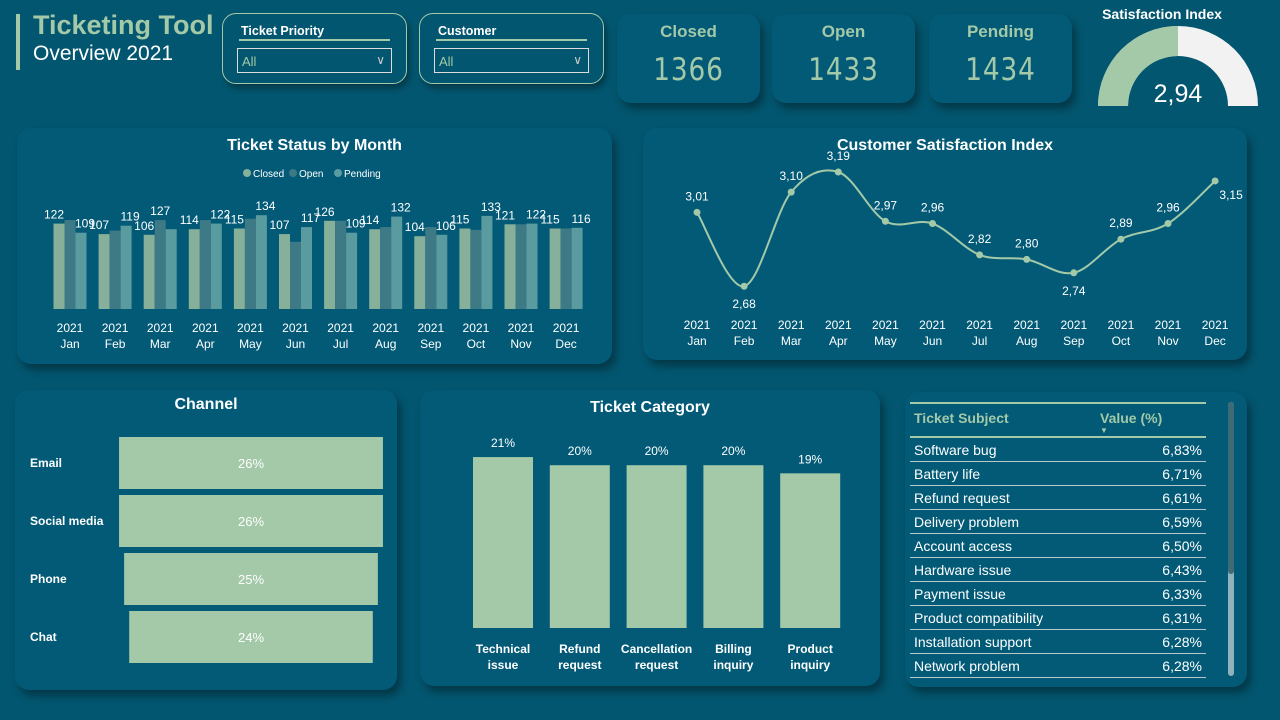  I want to click on table-row: Payment issue 6,33%, so click(1058, 593).